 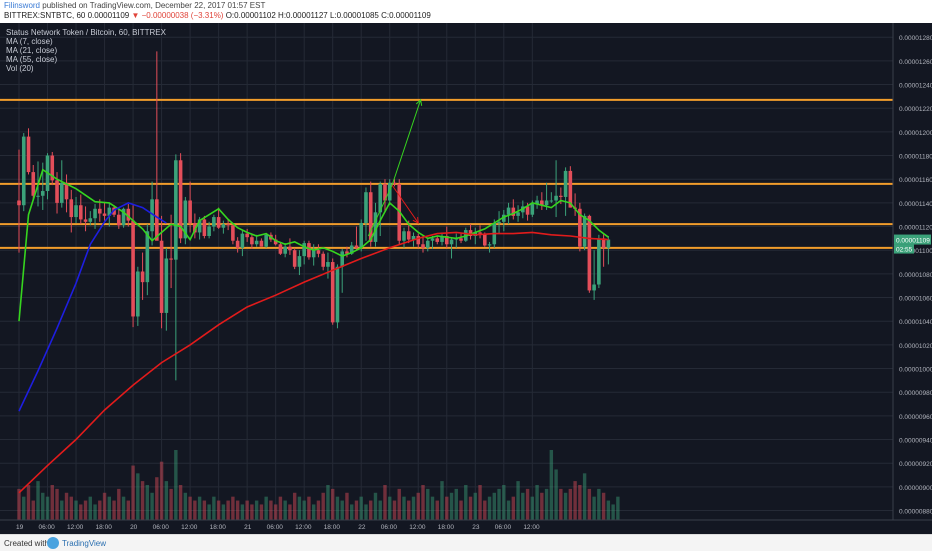 I want to click on price-tick-label: 0.00001280, so click(x=915, y=38).